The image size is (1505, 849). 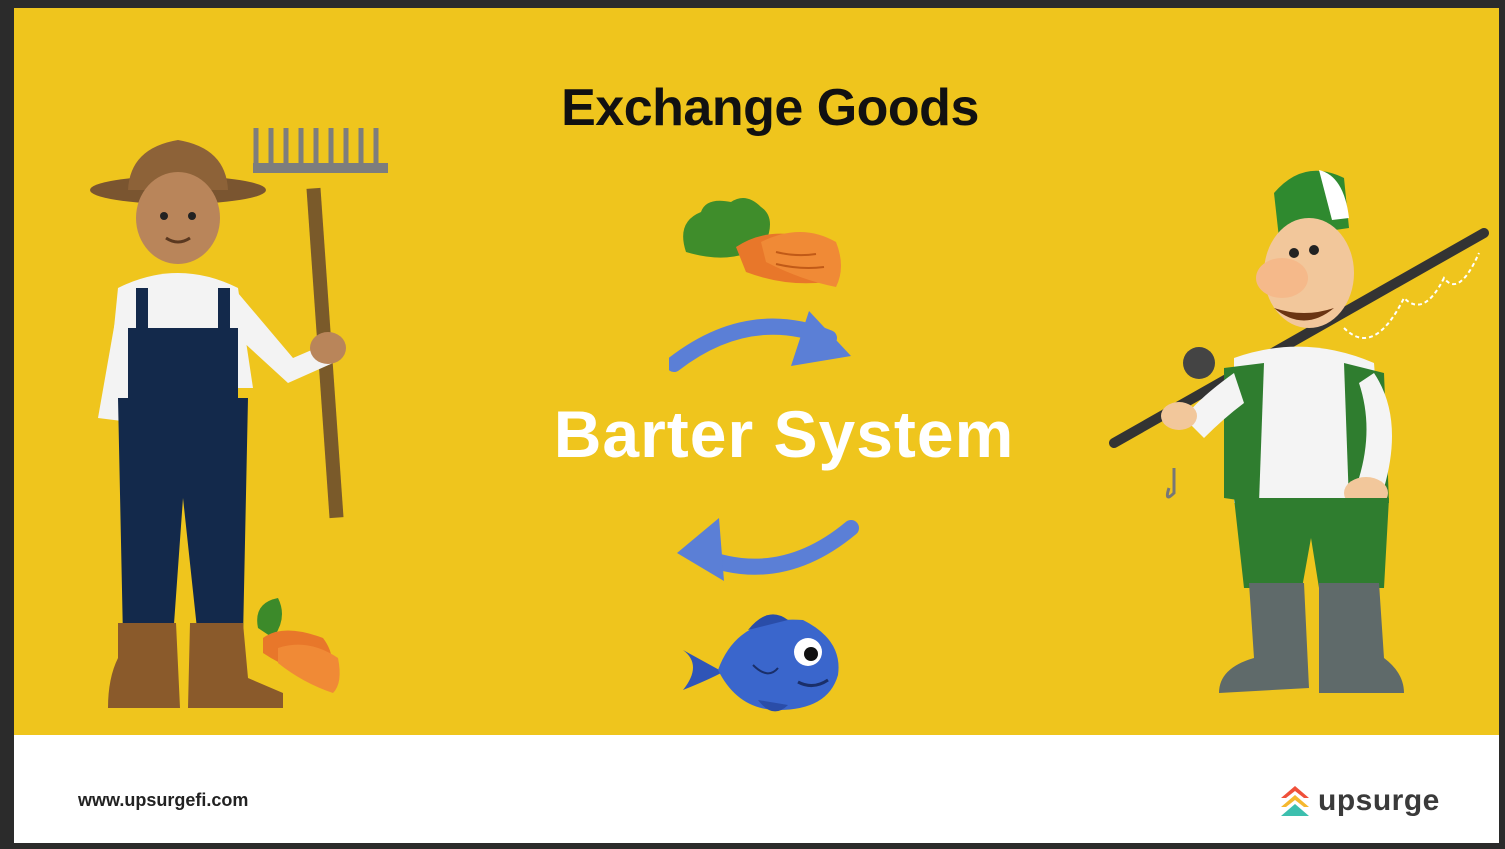 What do you see at coordinates (760, 341) in the screenshot?
I see `exchange-arrow-right-icon` at bounding box center [760, 341].